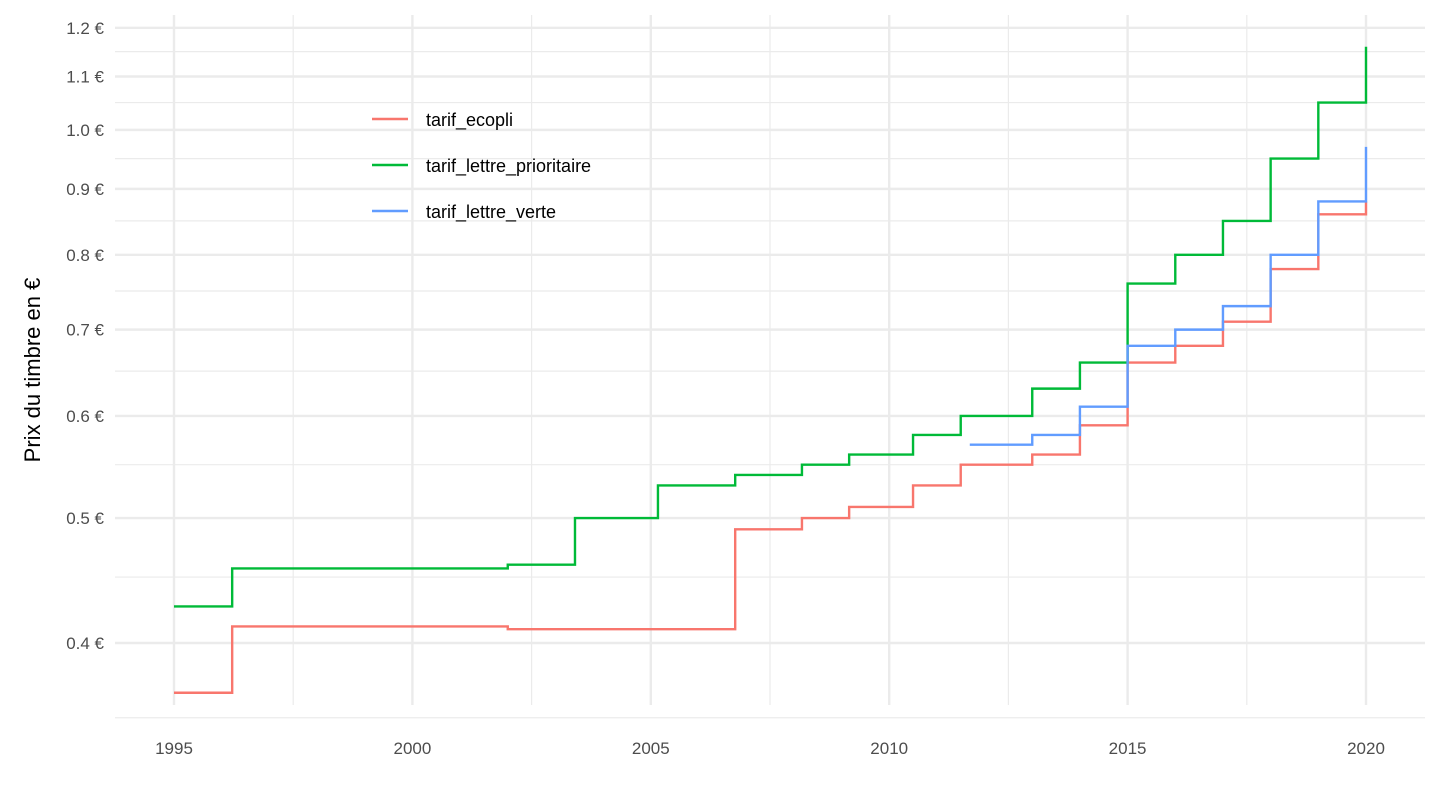 This screenshot has width=1440, height=810. Describe the element at coordinates (85, 416) in the screenshot. I see `y-tick-label: 0.6 €` at that location.